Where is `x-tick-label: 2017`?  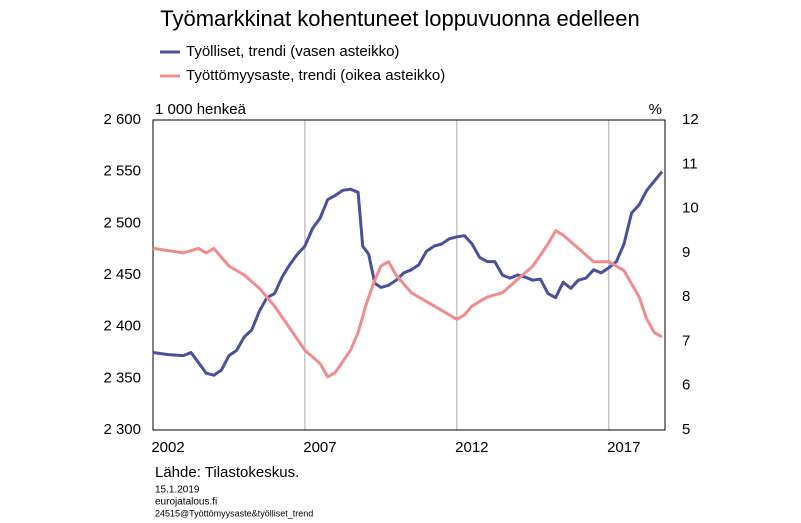 x-tick-label: 2017 is located at coordinates (623, 447).